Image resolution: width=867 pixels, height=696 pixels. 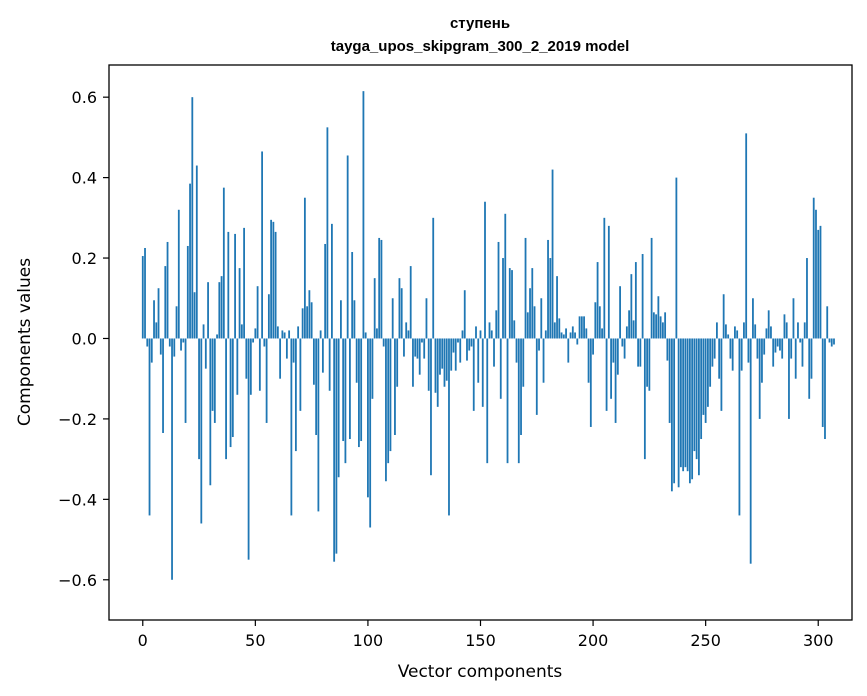 I want to click on y-tick-label: −0.4, so click(x=77, y=499).